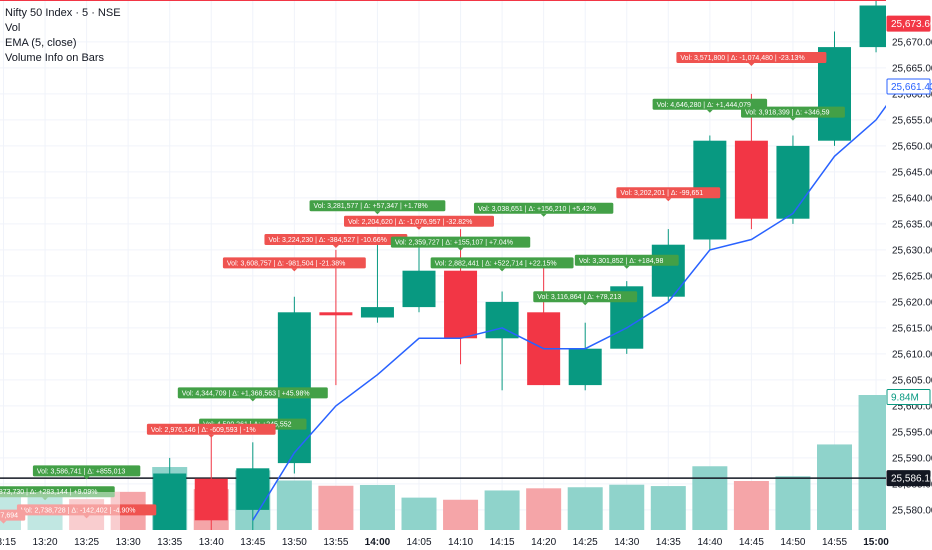  Describe the element at coordinates (911, 87) in the screenshot. I see `ema-price-badge-text: 25,661.43` at that location.